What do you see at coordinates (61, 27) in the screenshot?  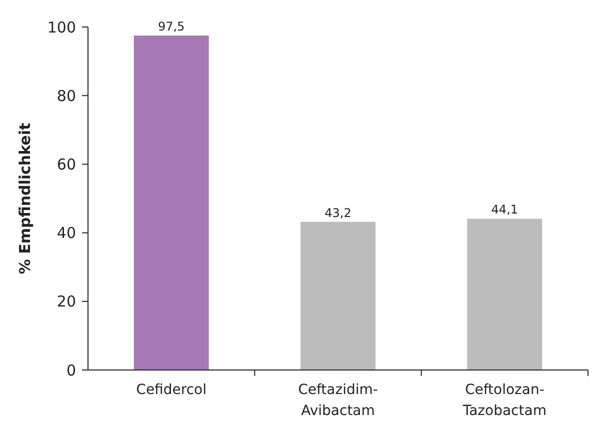 I see `y-tick-label: 100` at bounding box center [61, 27].